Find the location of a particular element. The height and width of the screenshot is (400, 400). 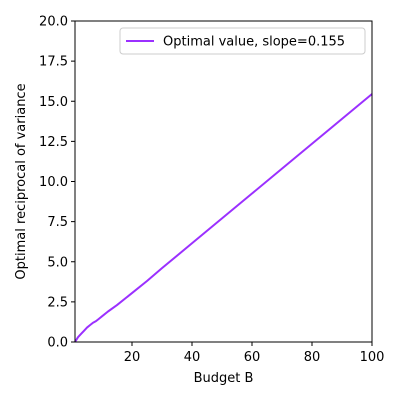

y-tick-label: 0.0 is located at coordinates (57, 343).